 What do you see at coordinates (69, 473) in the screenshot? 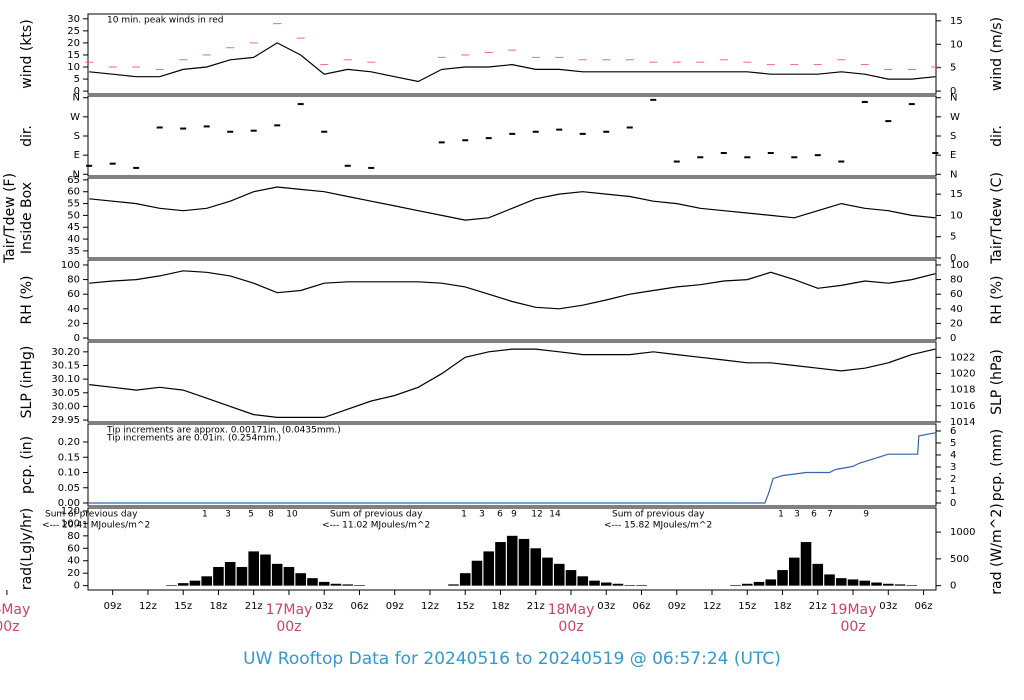
I see `y-tick-label: 0.10` at bounding box center [69, 473].